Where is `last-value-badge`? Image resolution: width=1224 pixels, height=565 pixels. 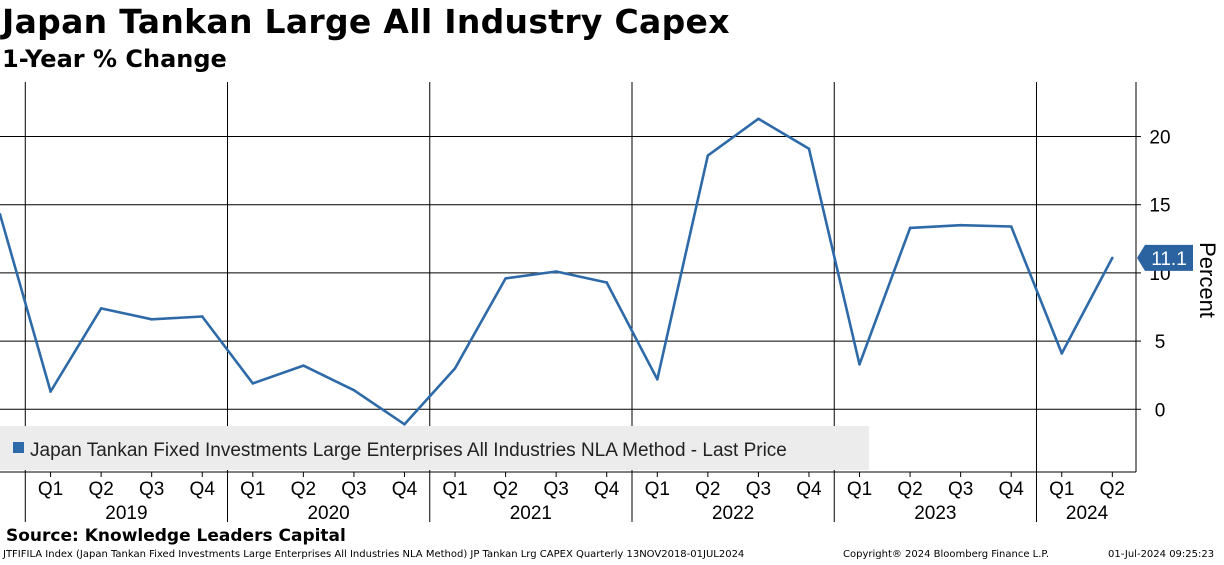
last-value-badge is located at coordinates (1165, 257).